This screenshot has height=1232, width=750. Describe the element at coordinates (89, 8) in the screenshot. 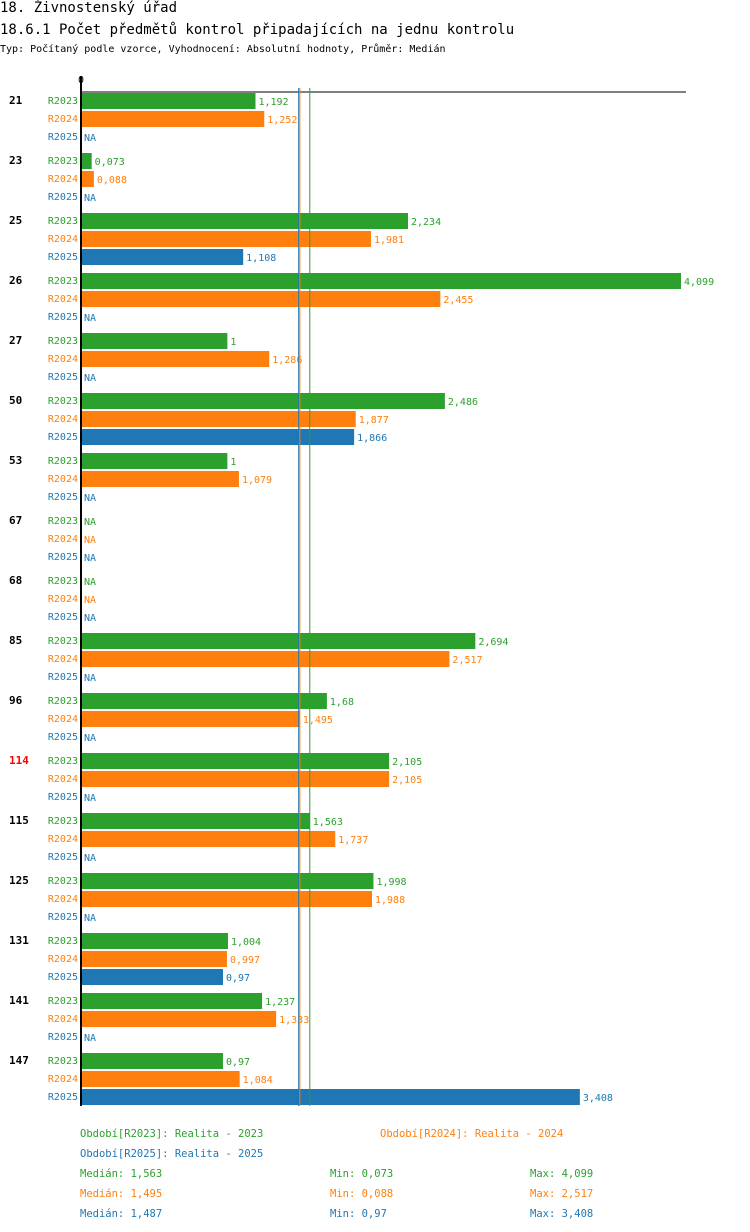

I see `page-title: 18. Živnostenský úřad` at that location.